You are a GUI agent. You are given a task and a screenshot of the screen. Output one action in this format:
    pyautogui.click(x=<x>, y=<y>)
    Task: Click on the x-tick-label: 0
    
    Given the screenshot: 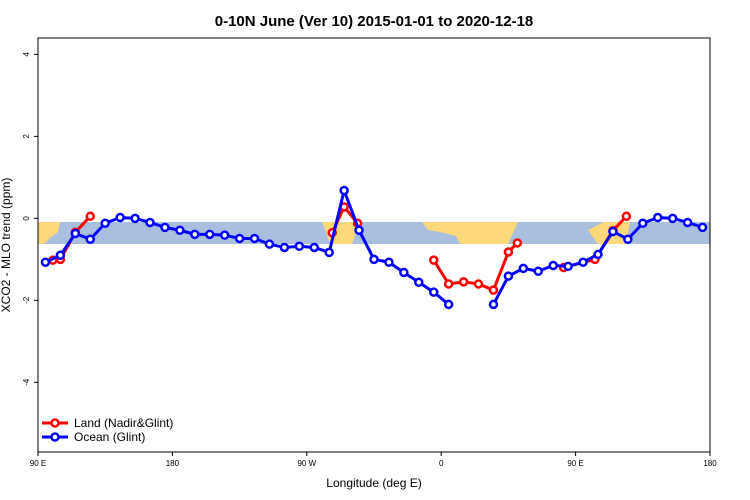 What is the action you would take?
    pyautogui.click(x=441, y=463)
    